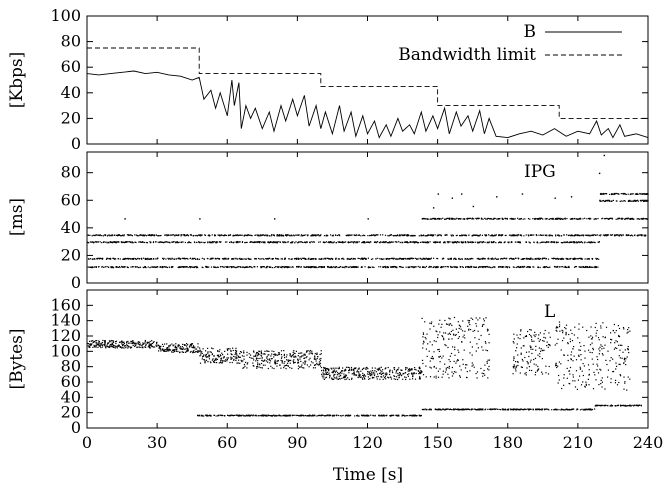 This screenshot has width=668, height=489. What do you see at coordinates (367, 104) in the screenshot?
I see `series-line-b` at bounding box center [367, 104].